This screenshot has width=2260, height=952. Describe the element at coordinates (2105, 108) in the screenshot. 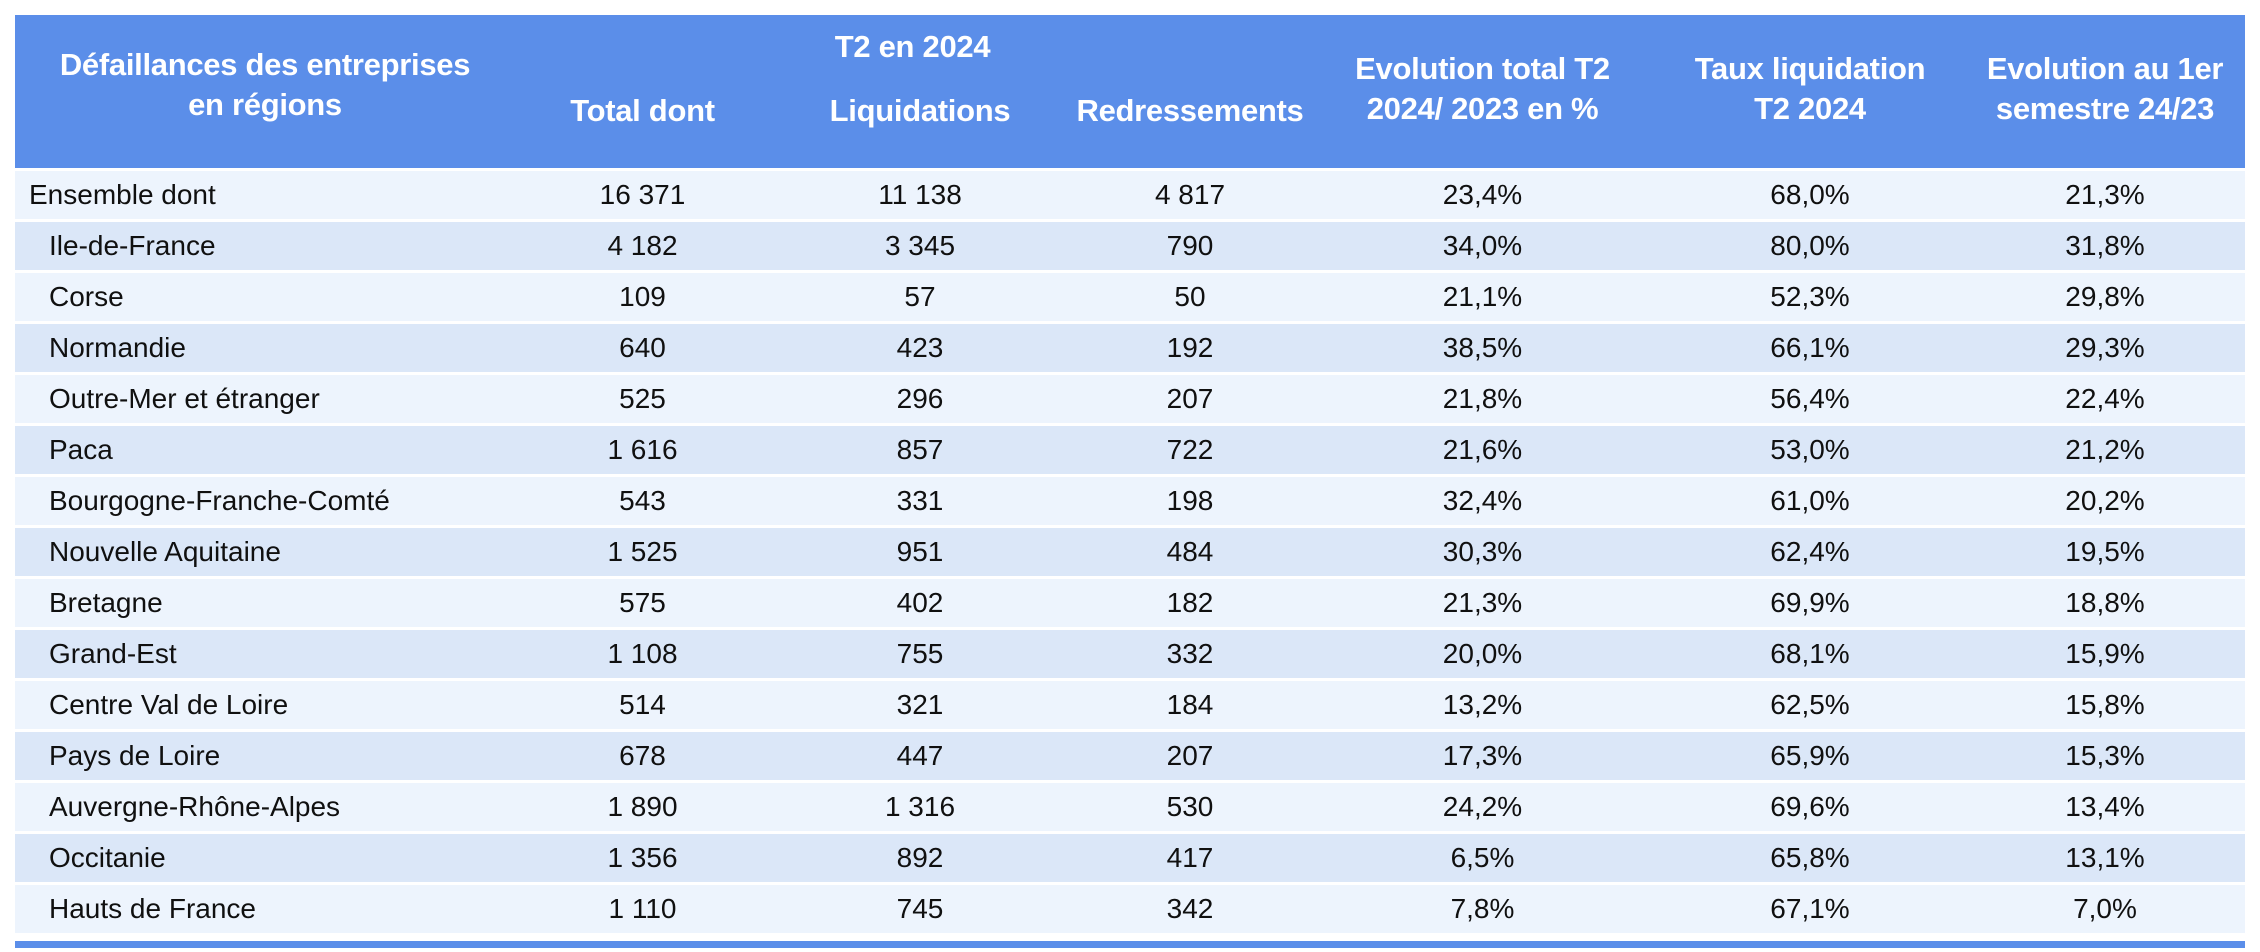

I see `header-col-evolution-semestre-line2: semestre 24/23` at that location.